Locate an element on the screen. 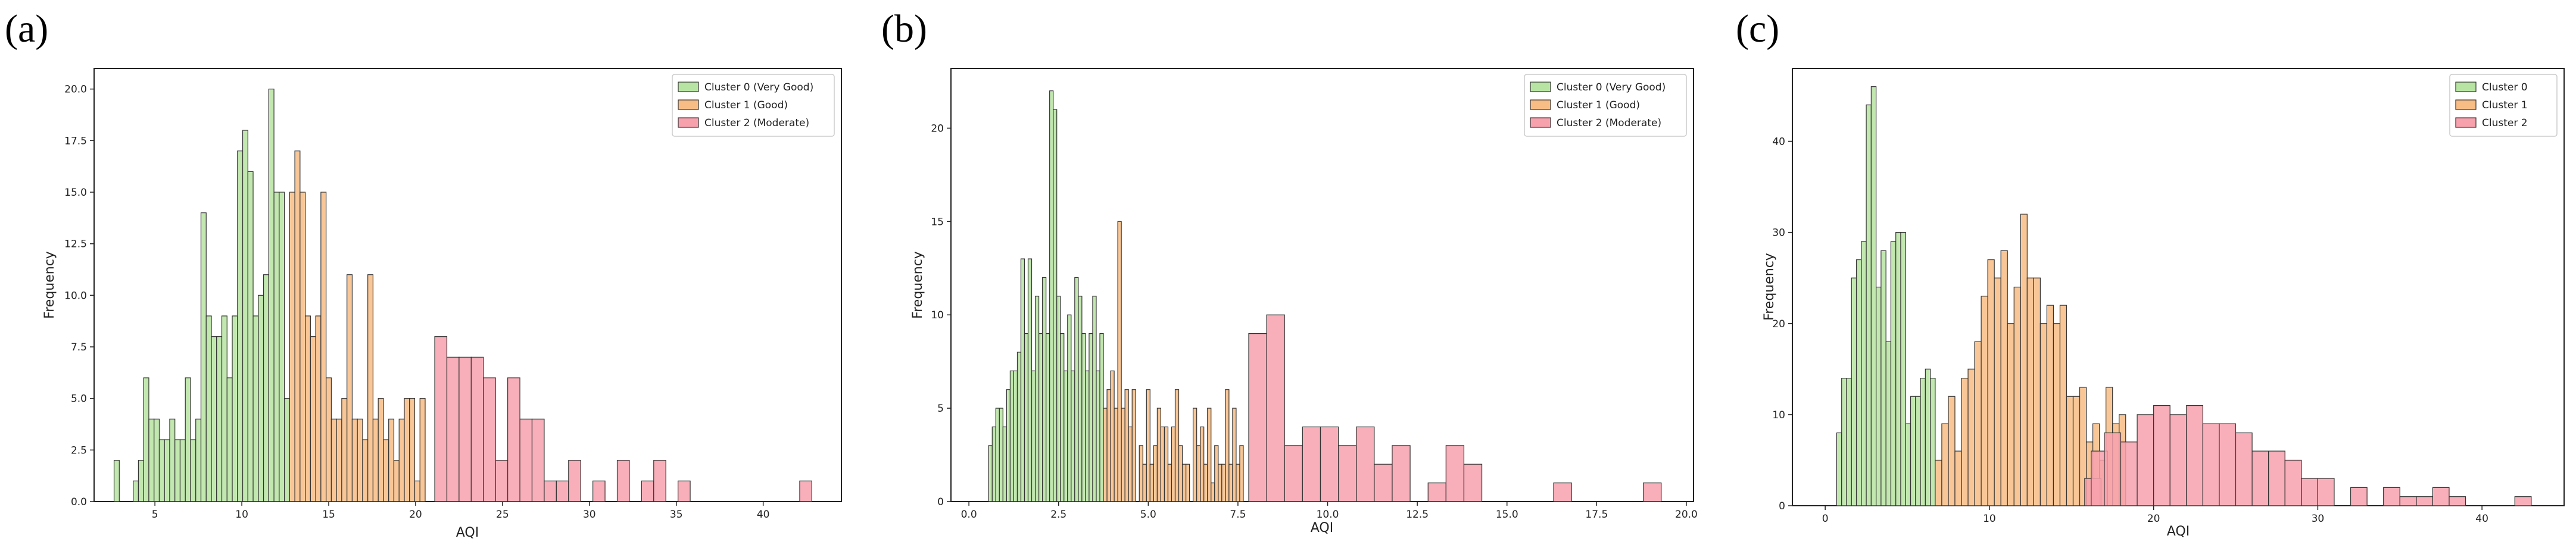  y-tick-label: 10 is located at coordinates (937, 315).